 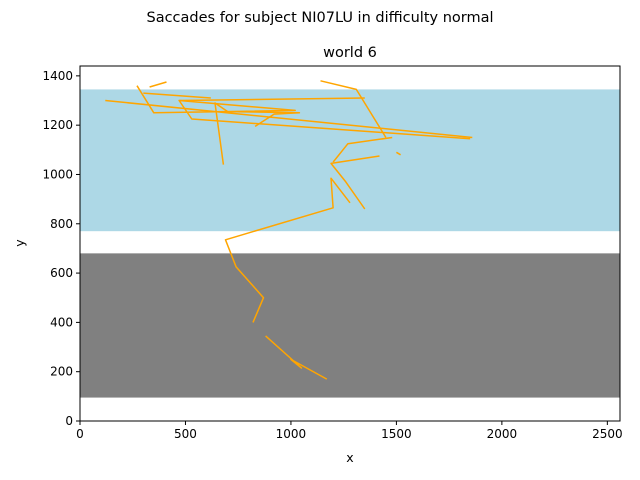 What do you see at coordinates (80, 434) in the screenshot?
I see `x-tick-label: 0` at bounding box center [80, 434].